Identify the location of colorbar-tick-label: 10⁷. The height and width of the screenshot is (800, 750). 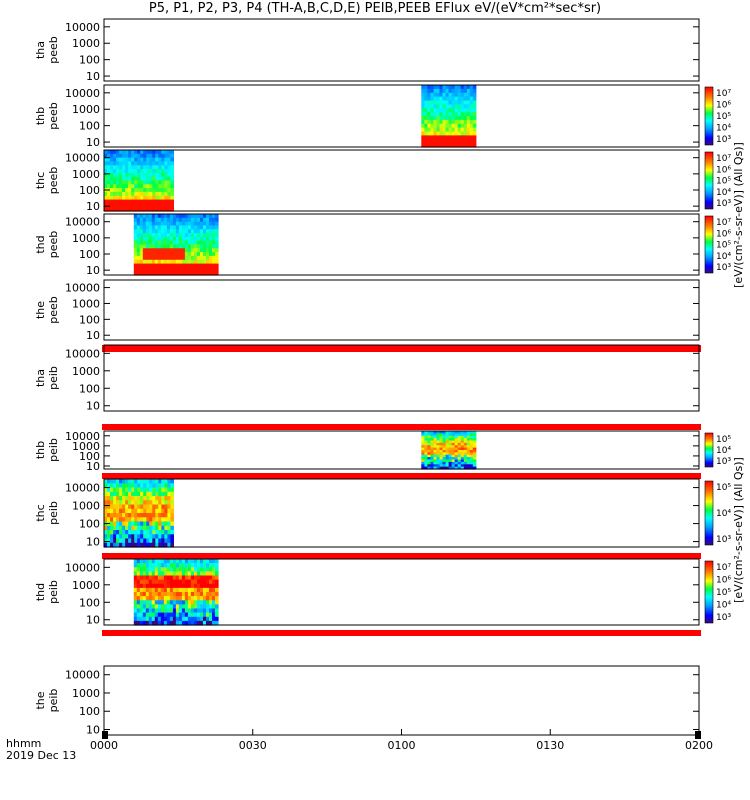
(723, 568).